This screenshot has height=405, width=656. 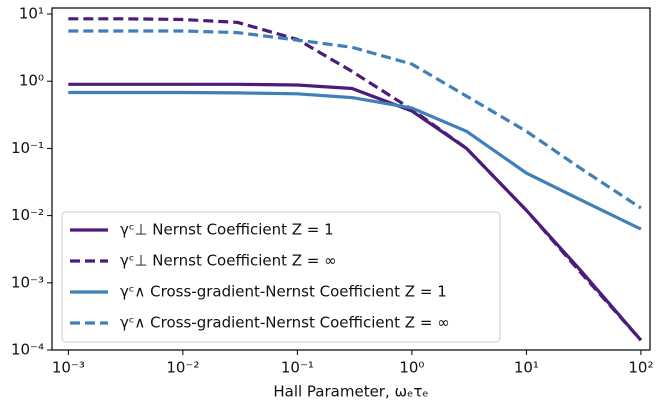 I want to click on y-tick-label: 10⁰, so click(x=31, y=81).